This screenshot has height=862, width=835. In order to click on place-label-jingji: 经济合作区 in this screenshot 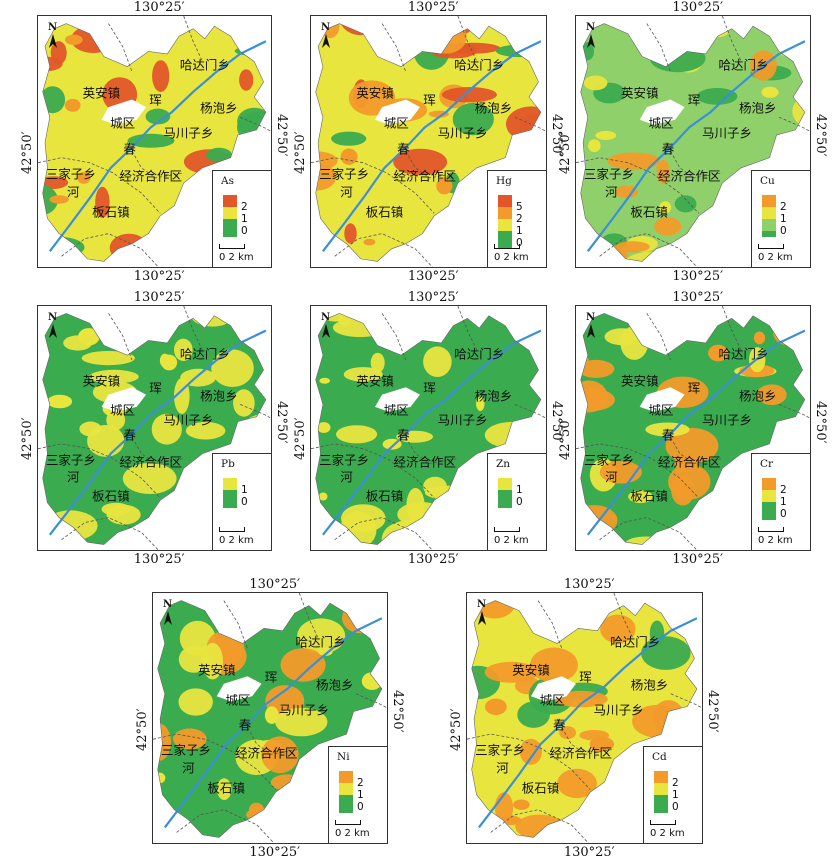, I will do `click(266, 753)`.